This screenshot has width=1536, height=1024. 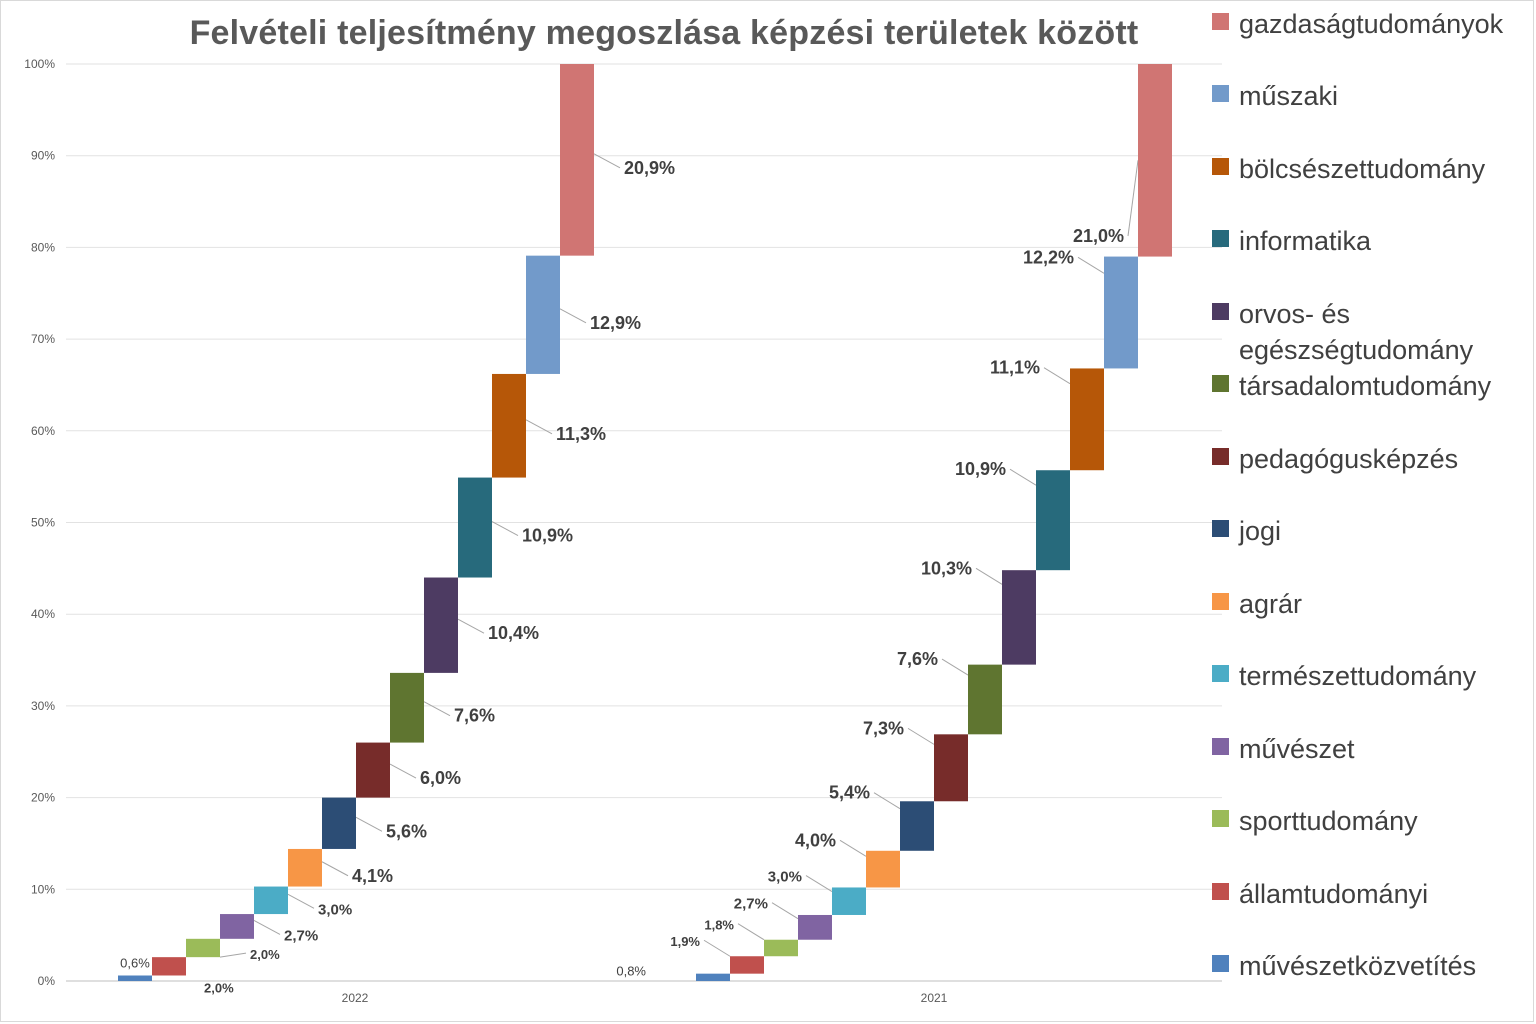 What do you see at coordinates (1328, 821) in the screenshot?
I see `legend-label: sporttudomány` at bounding box center [1328, 821].